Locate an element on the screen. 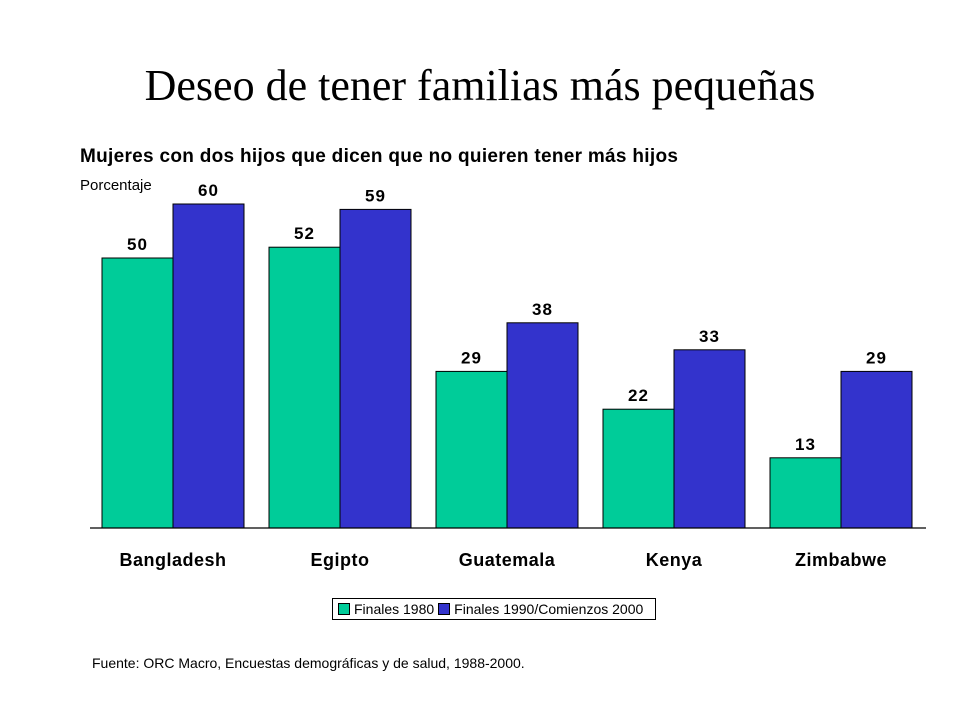  legend-item-series-1: Finales 1980 is located at coordinates (386, 609).